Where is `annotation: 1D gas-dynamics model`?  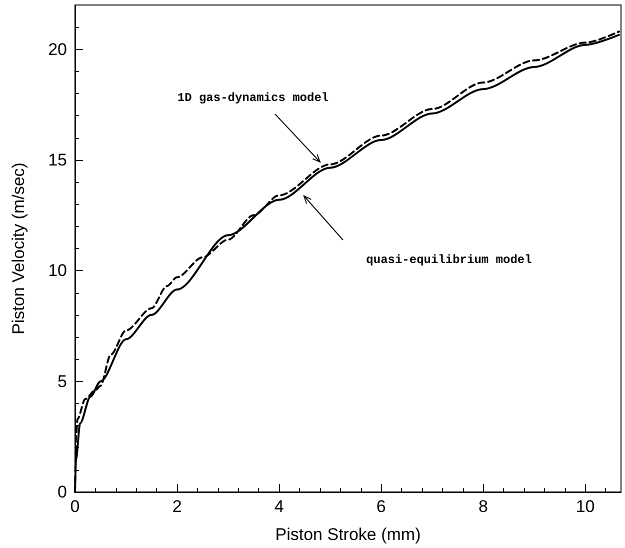
annotation: 1D gas-dynamics model is located at coordinates (253, 98).